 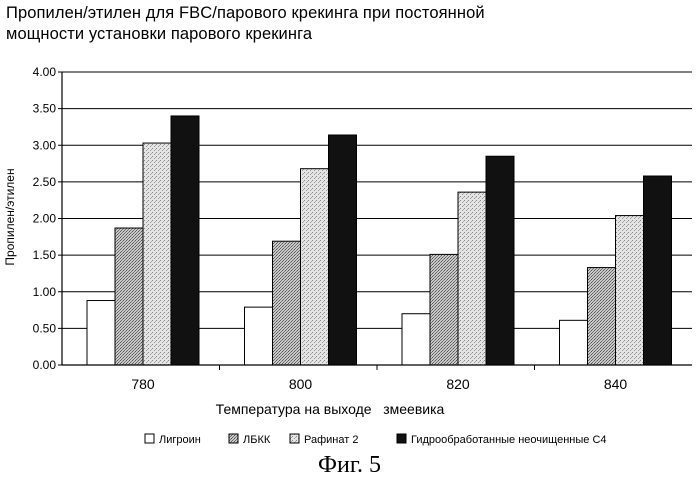 What do you see at coordinates (45, 365) in the screenshot?
I see `y-tick-label: 0.00` at bounding box center [45, 365].